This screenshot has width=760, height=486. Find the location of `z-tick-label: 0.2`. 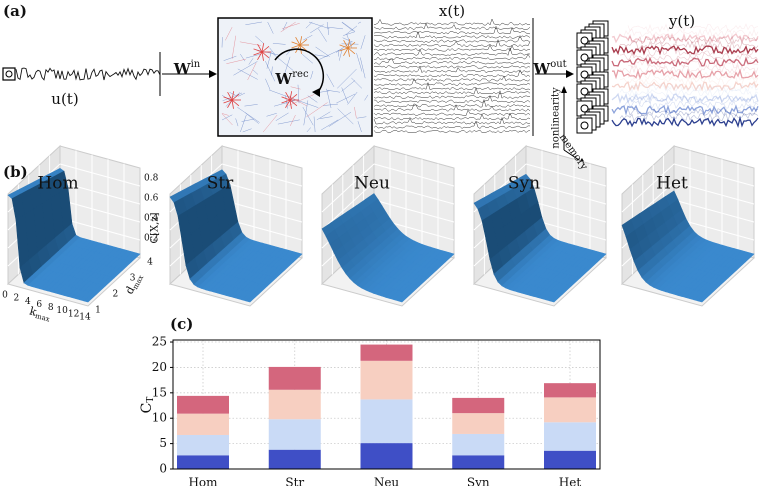

z-tick-label: 0.2 is located at coordinates (151, 239).